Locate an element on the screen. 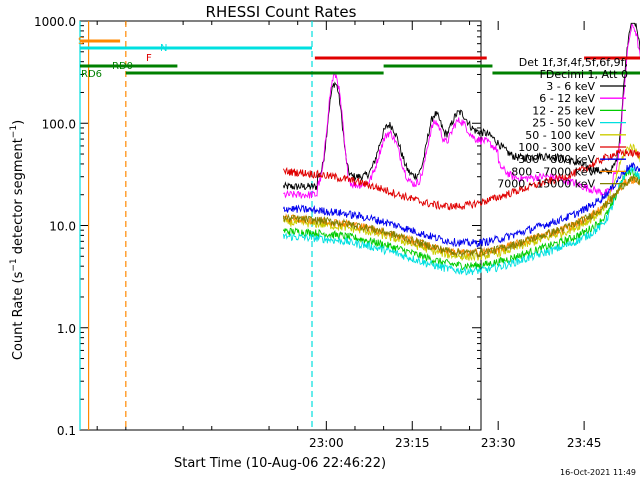 This screenshot has height=480, width=640. flag-label-n: N is located at coordinates (163, 48).